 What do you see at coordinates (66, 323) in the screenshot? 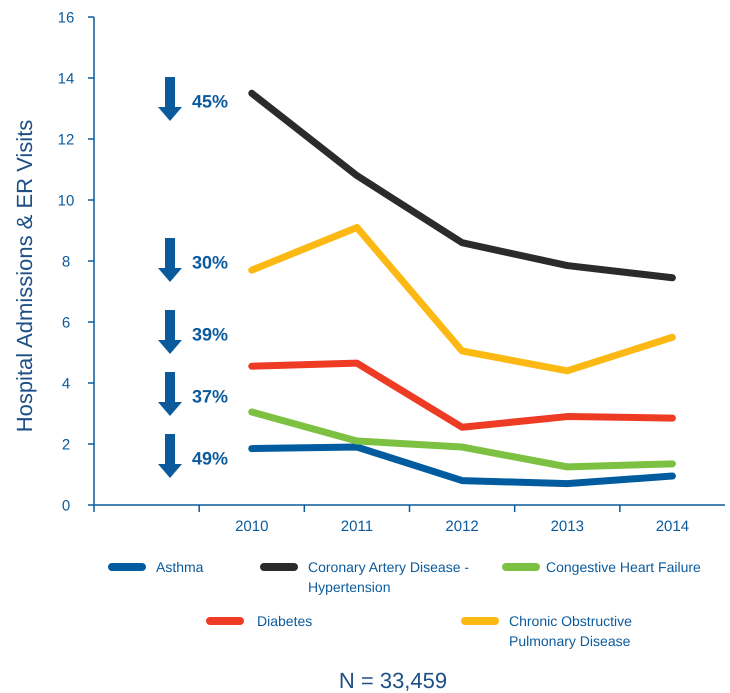
I see `y-tick-label: 6` at bounding box center [66, 323].